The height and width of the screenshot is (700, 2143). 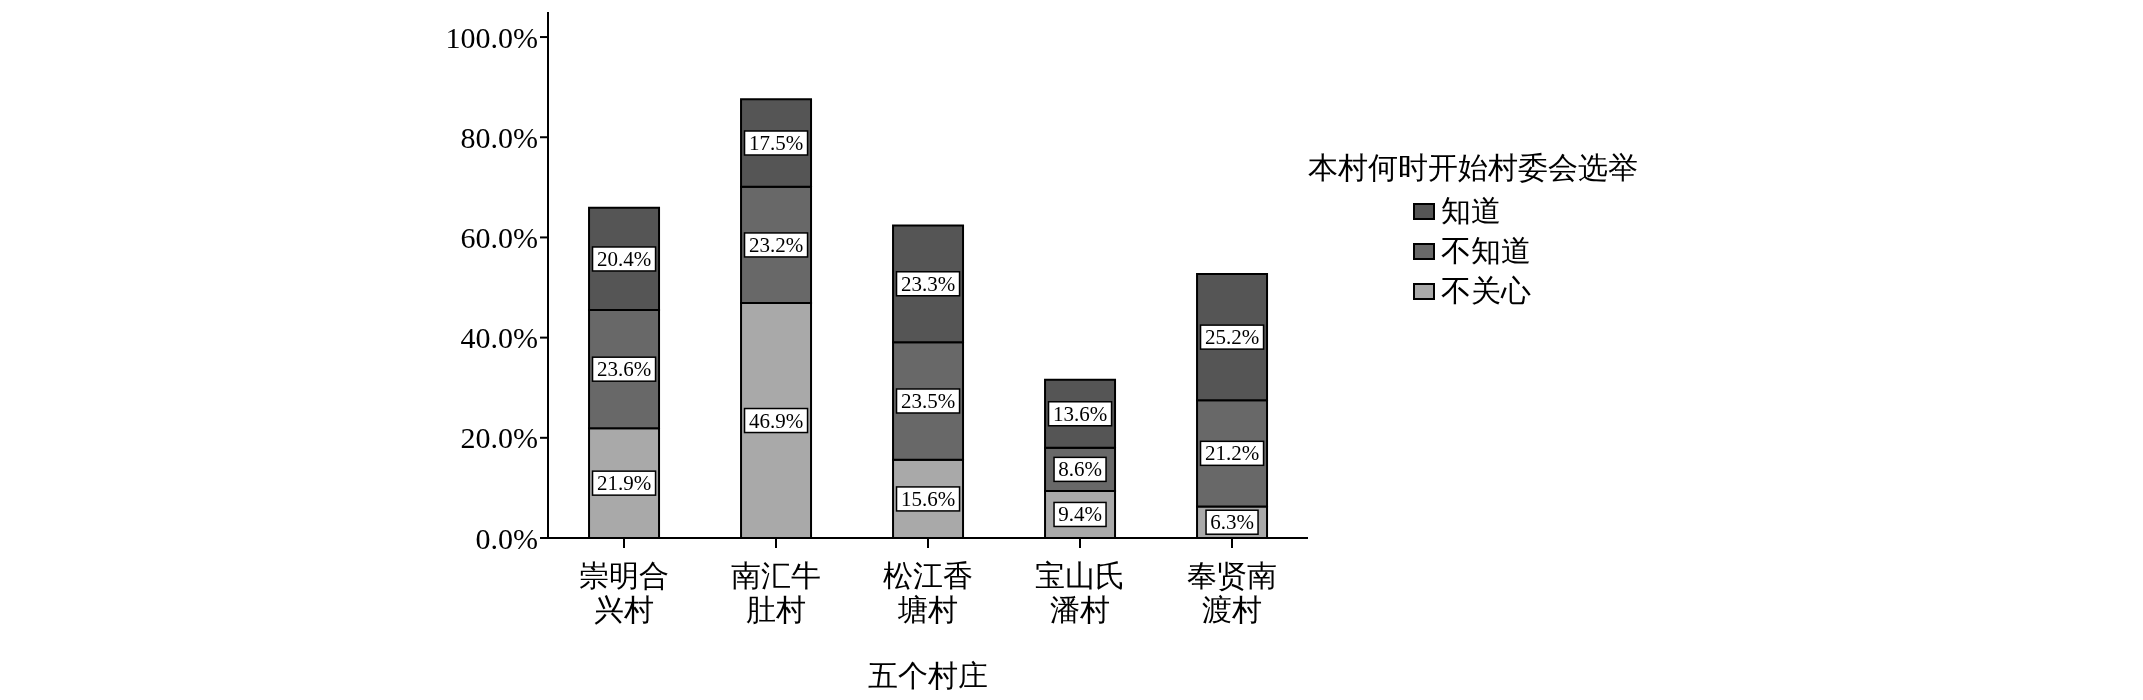 I want to click on data-label: 23.5%, so click(x=928, y=400).